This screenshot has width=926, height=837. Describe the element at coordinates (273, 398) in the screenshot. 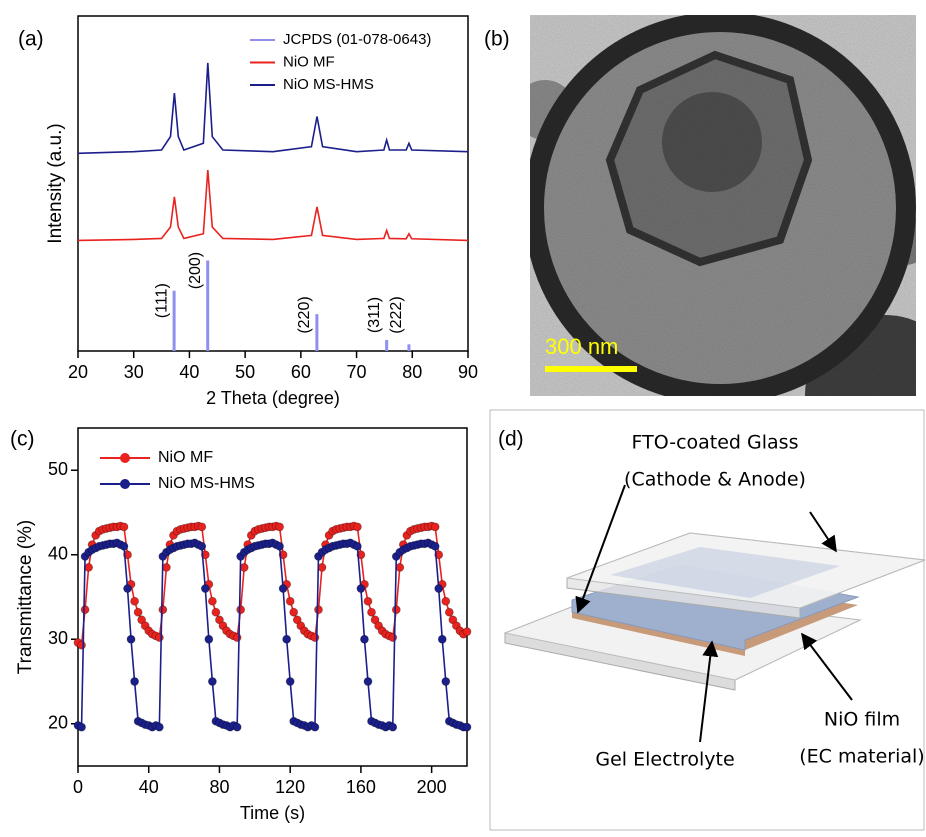

I see `x-axis-label: 2 Theta (degree)` at that location.